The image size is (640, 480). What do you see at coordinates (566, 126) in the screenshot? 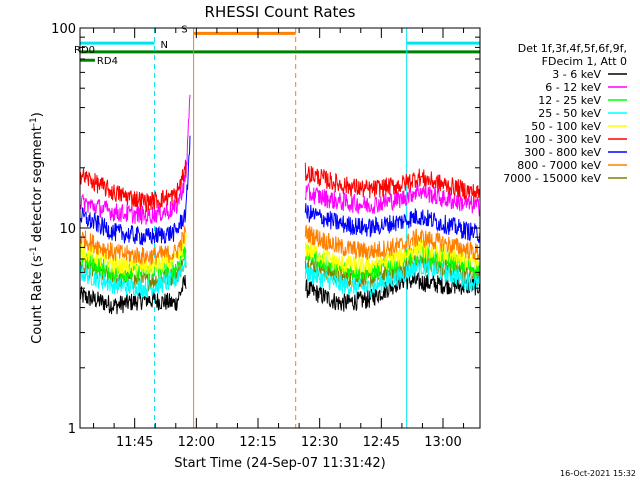
I see `legend-label-50-100-kev: 50 - 100 keV` at bounding box center [566, 126].